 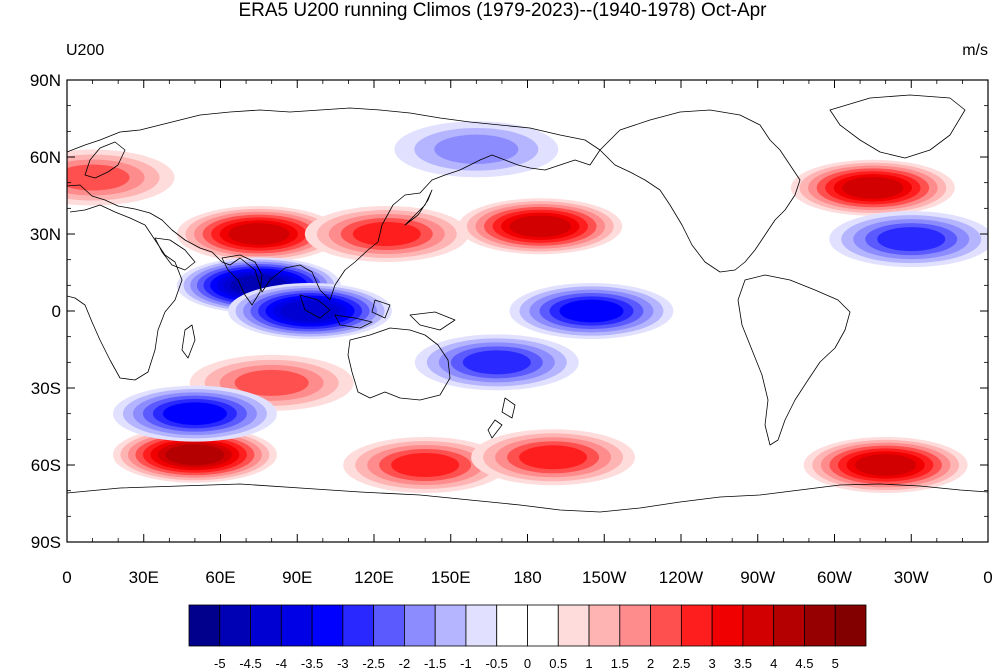 What do you see at coordinates (773, 663) in the screenshot?
I see `colorbar-label: 4` at bounding box center [773, 663].